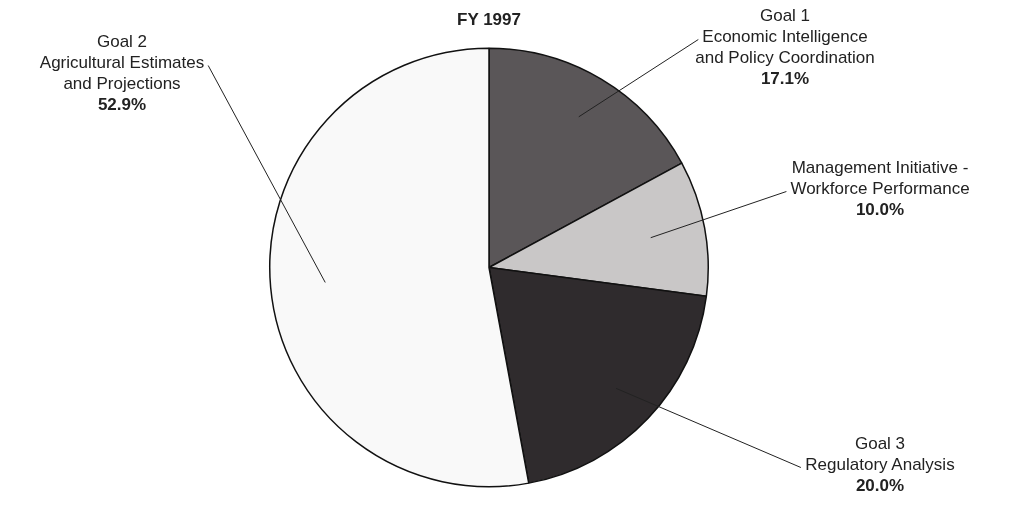 Image resolution: width=1026 pixels, height=506 pixels. Describe the element at coordinates (880, 178) in the screenshot. I see `slice-label: Management Initiative - Workforce Performance` at that location.